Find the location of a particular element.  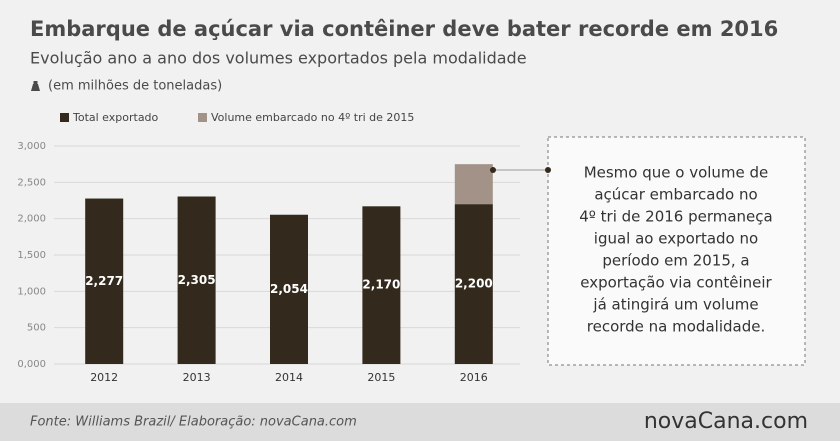

value-label: 2,200 is located at coordinates (474, 284).